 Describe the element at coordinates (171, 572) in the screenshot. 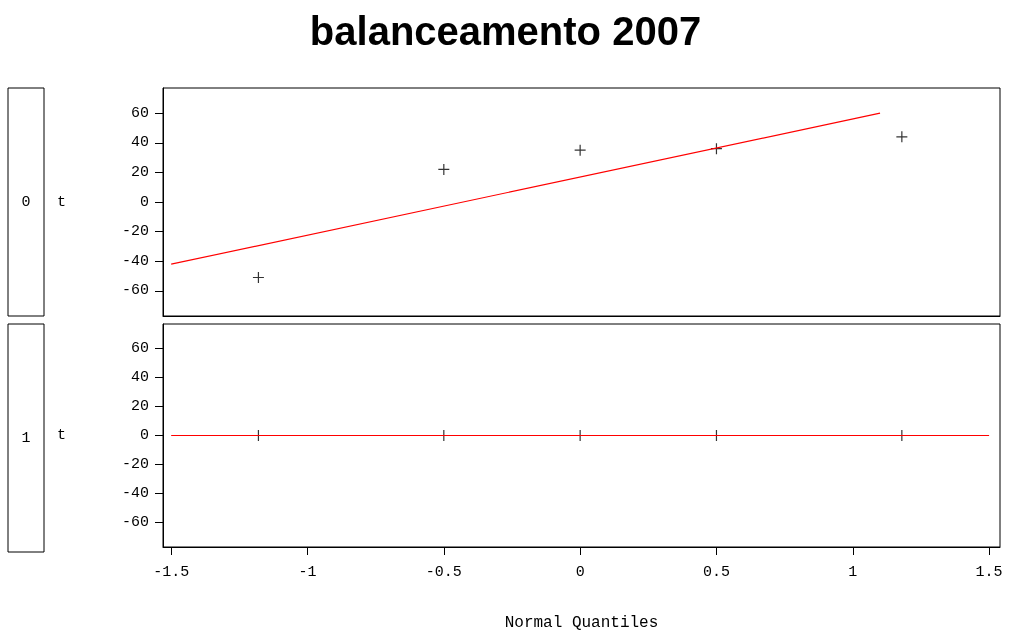

I see `x-tick-label: -1.5` at that location.